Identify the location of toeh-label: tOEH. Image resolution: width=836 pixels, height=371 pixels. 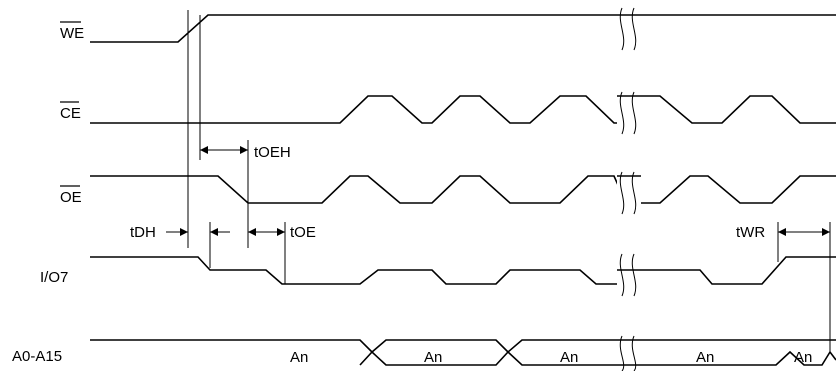
(272, 152).